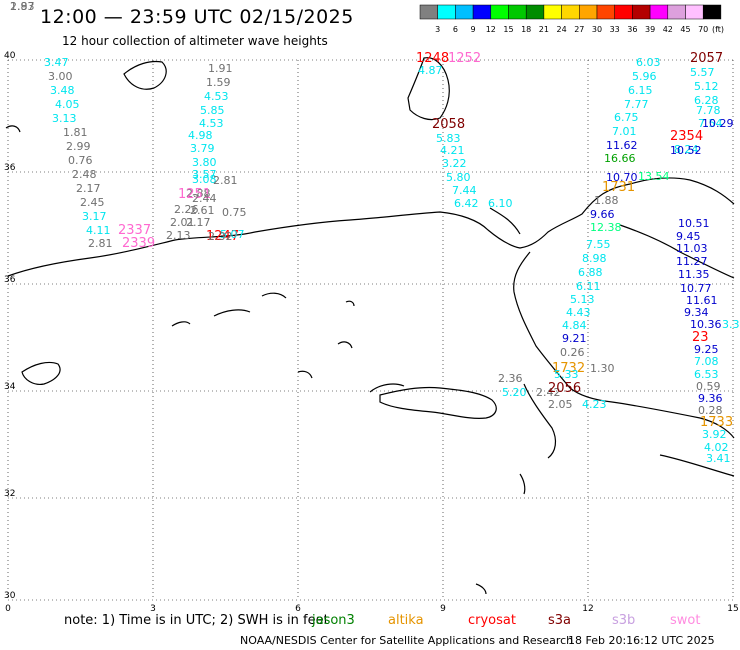  Describe the element at coordinates (204, 162) in the screenshot. I see `wave-height-value: 3.80` at that location.